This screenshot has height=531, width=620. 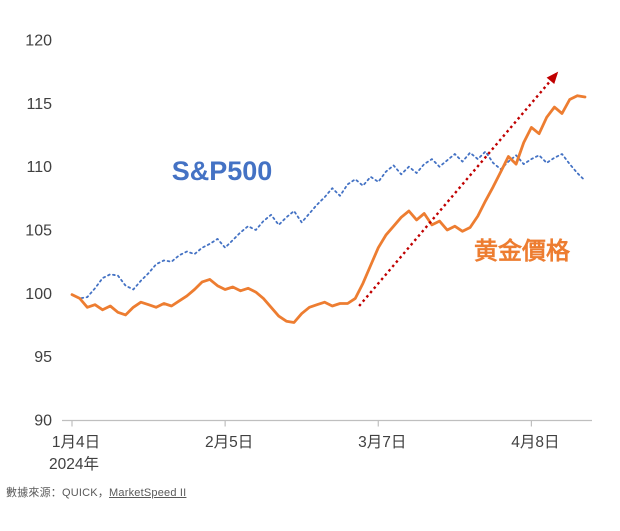 What do you see at coordinates (39, 167) in the screenshot?
I see `y-axis-tick-label: 110` at bounding box center [39, 167].